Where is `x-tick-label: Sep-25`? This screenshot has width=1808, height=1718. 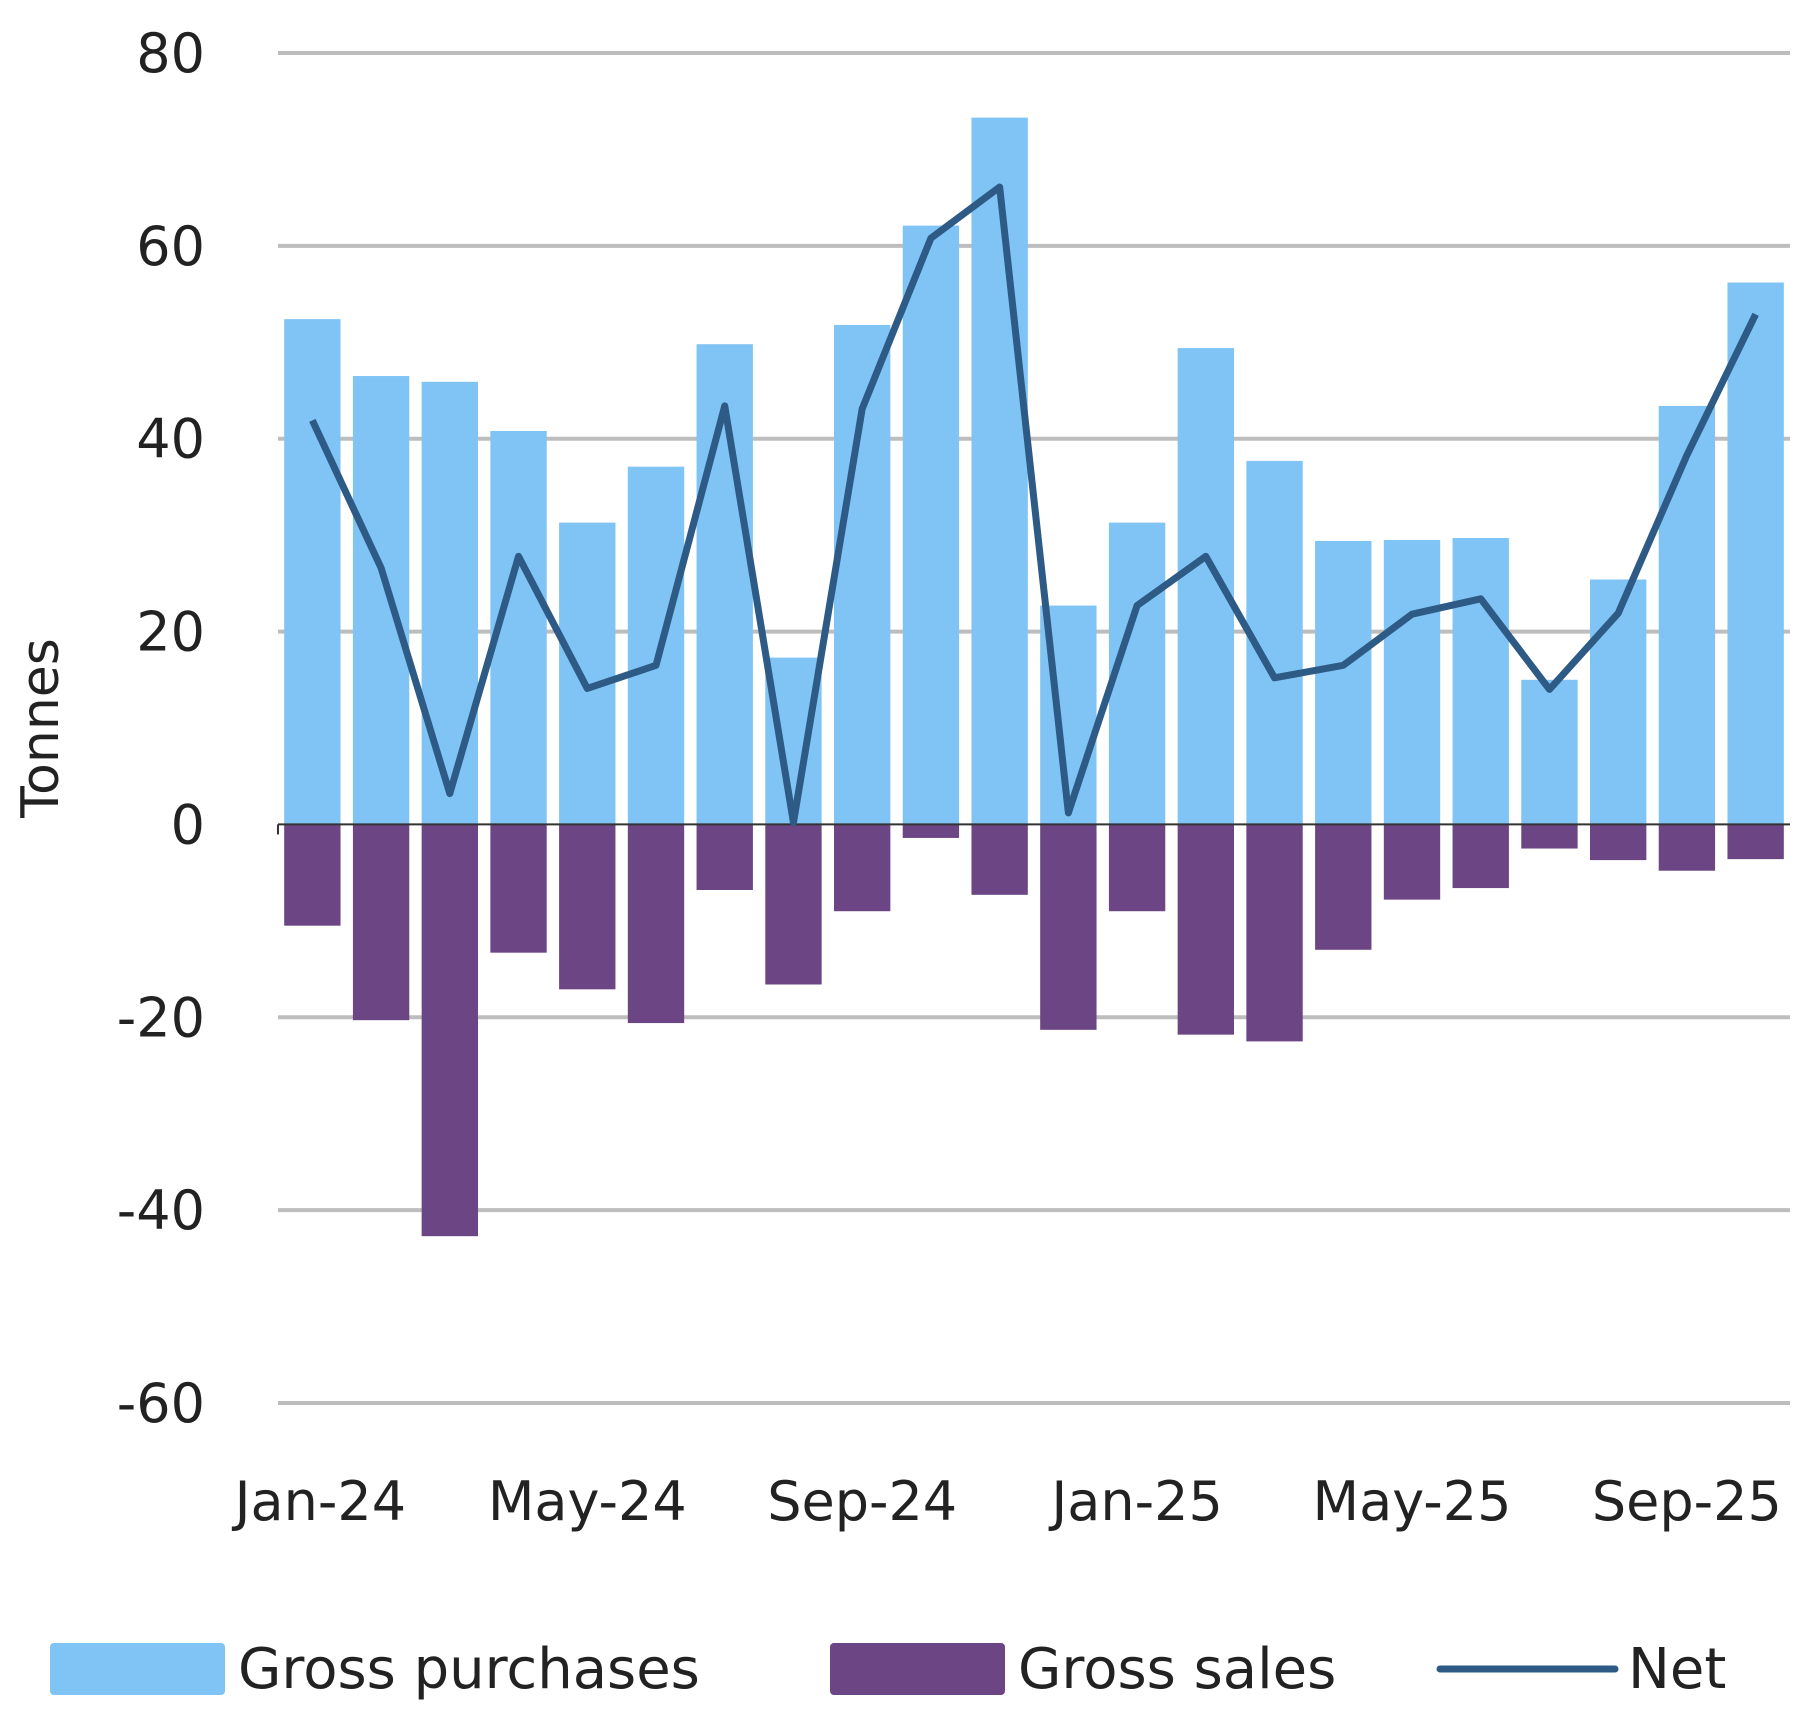
x-tick-label: Sep-25 is located at coordinates (1687, 1501).